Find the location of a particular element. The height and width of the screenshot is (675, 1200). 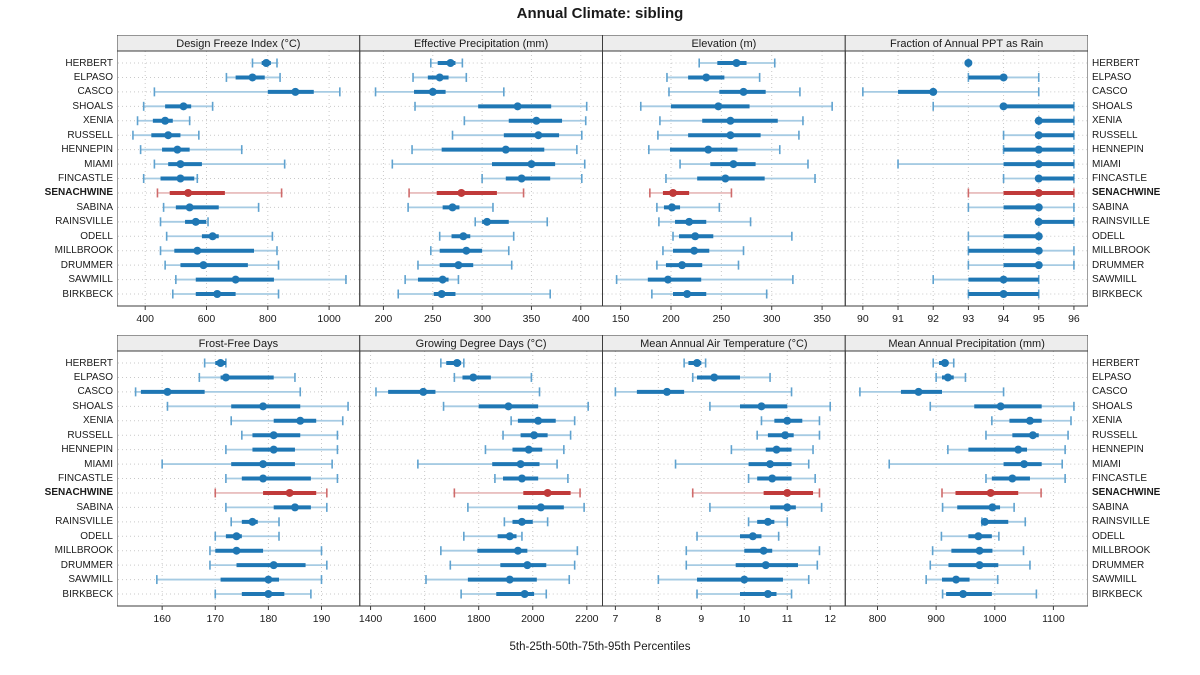

axis-tick-label: 8 is located at coordinates (658, 619).